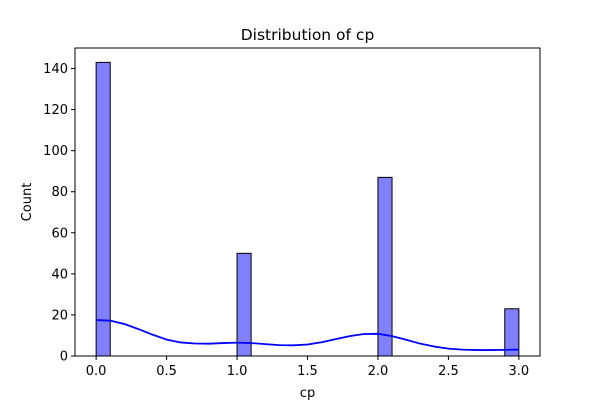 This screenshot has height=400, width=600. I want to click on y-tick-label: 60, so click(59, 233).